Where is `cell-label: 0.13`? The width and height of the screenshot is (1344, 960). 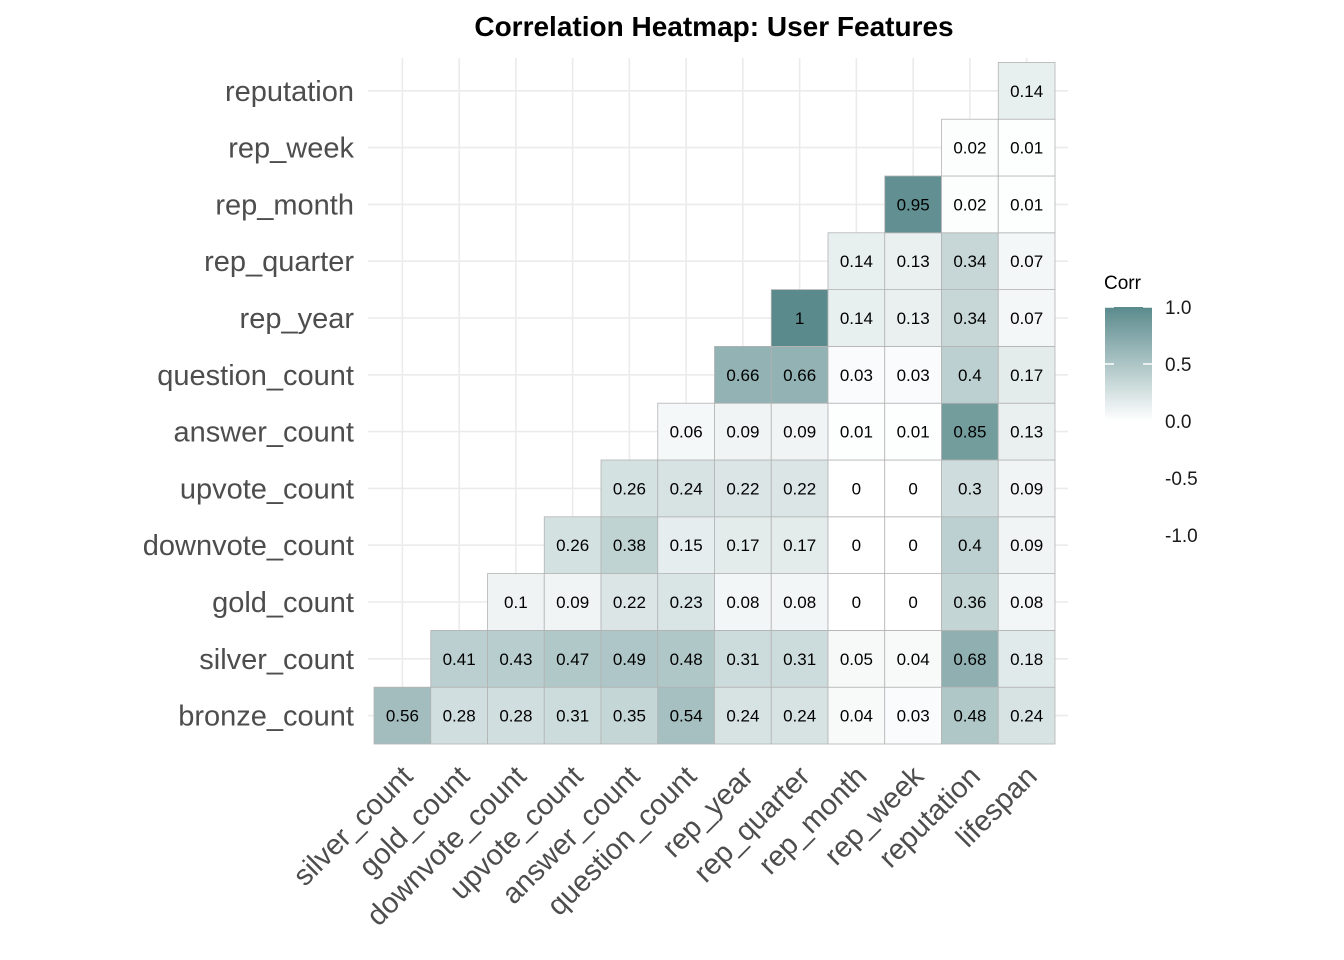
cell-label: 0.13 is located at coordinates (913, 318).